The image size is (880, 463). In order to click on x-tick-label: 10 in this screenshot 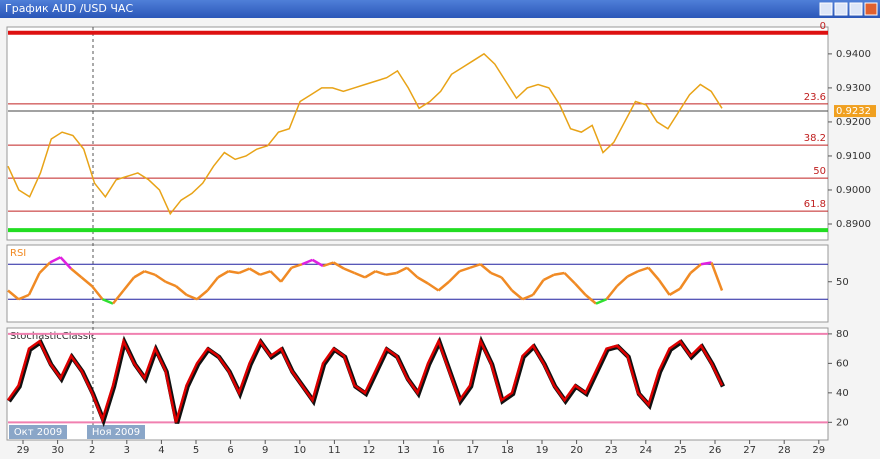, I will do `click(299, 450)`.